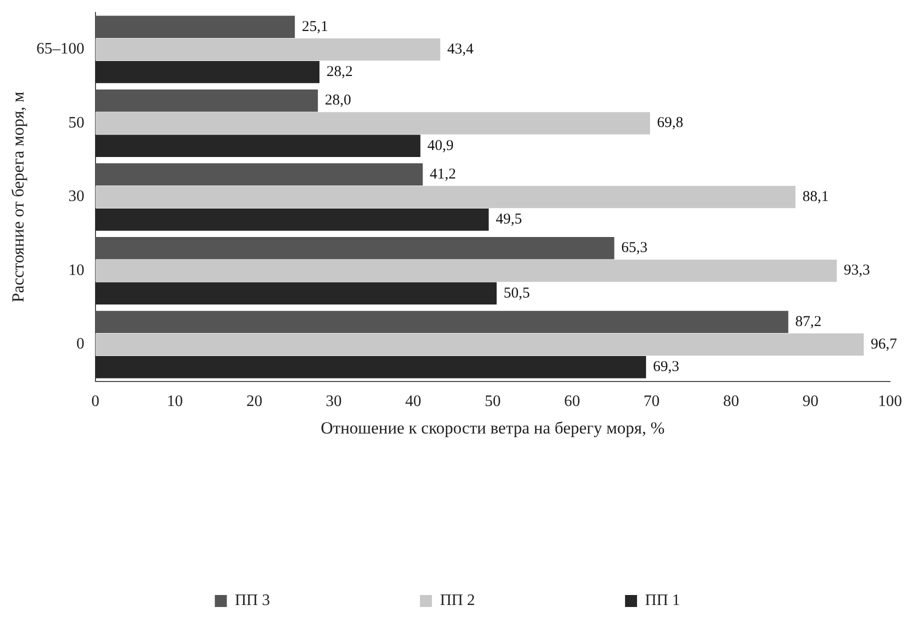  I want to click on x-tick-label: 40, so click(413, 401).